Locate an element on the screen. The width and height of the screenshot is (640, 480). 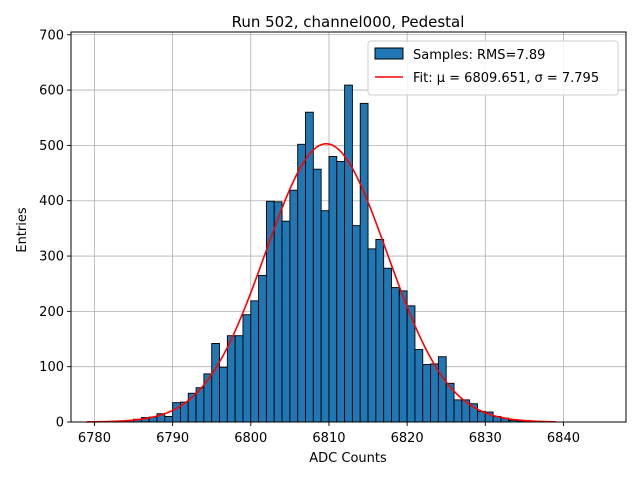
y-axis-ticks: 0 100 200 300 400 500 600 700 is located at coordinates (55, 229).